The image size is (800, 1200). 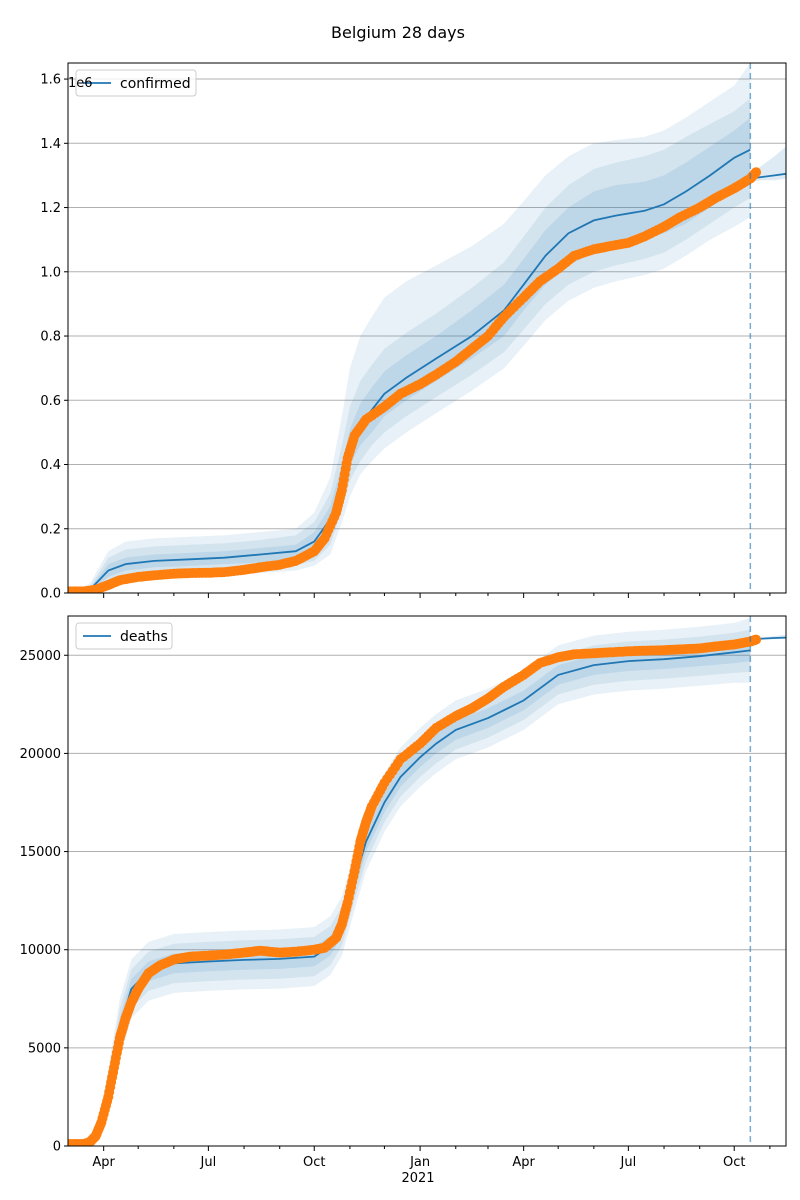 I want to click on y-tick-label: 0.8, so click(x=50, y=337).